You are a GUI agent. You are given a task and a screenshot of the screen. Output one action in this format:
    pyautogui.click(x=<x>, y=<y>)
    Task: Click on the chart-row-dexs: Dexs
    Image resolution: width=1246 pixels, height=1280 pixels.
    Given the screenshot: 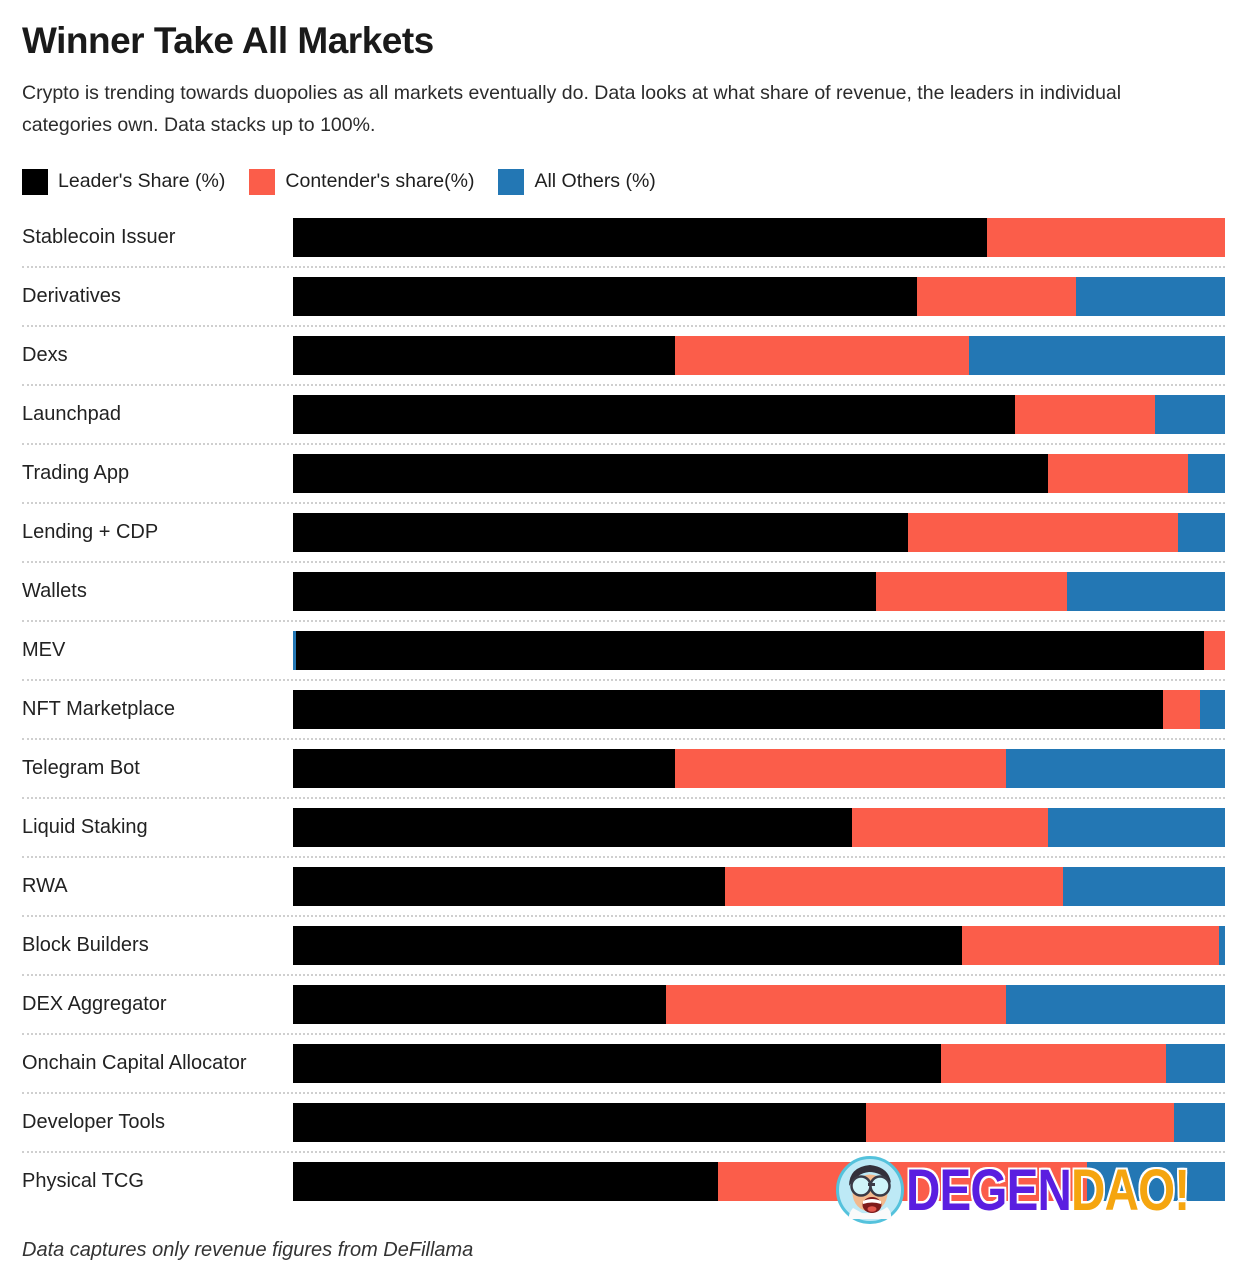 What is the action you would take?
    pyautogui.click(x=623, y=355)
    